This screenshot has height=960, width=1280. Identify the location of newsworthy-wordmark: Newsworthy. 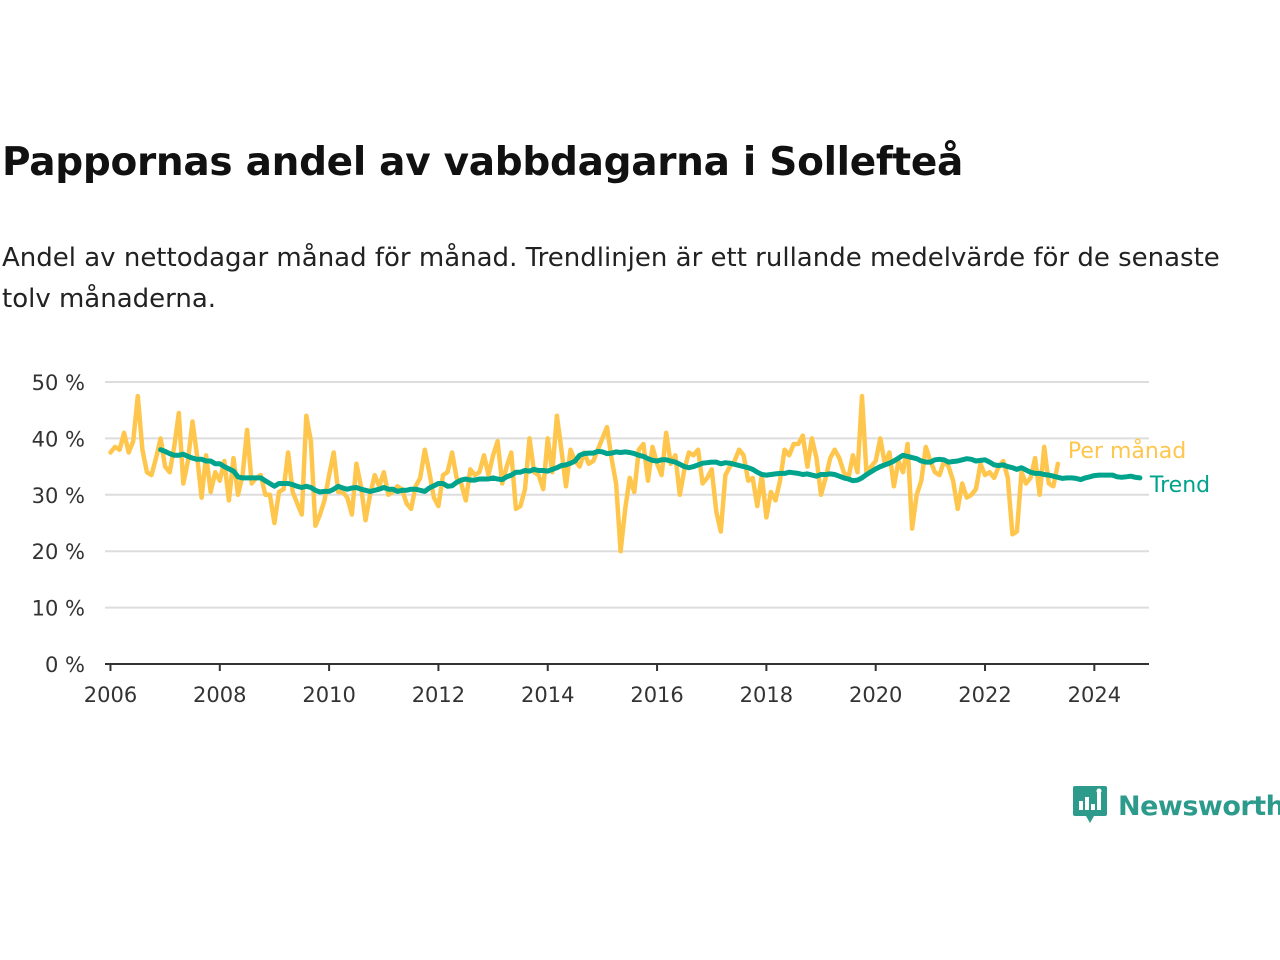
(1199, 806).